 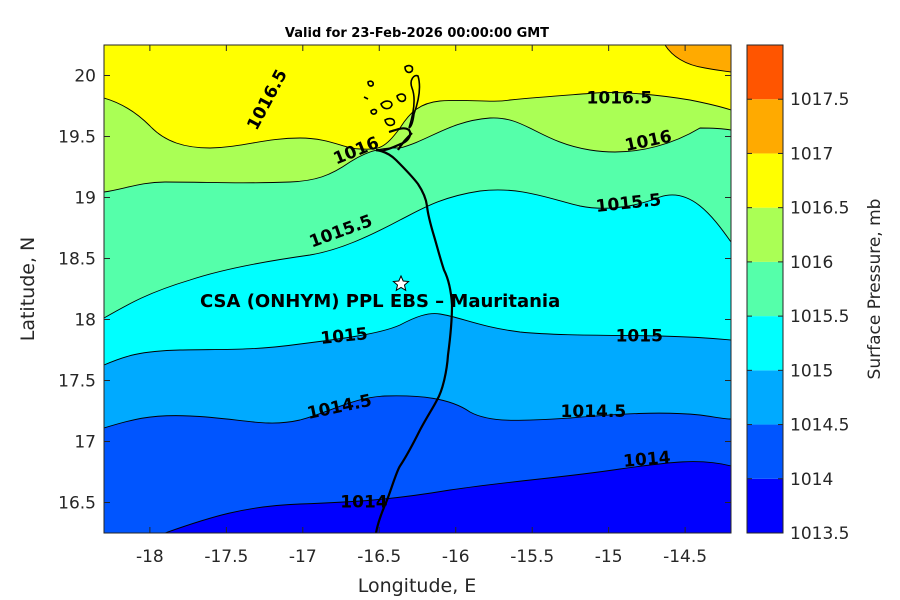 I want to click on colorbar-tick-label: 1017.5, so click(x=819, y=100).